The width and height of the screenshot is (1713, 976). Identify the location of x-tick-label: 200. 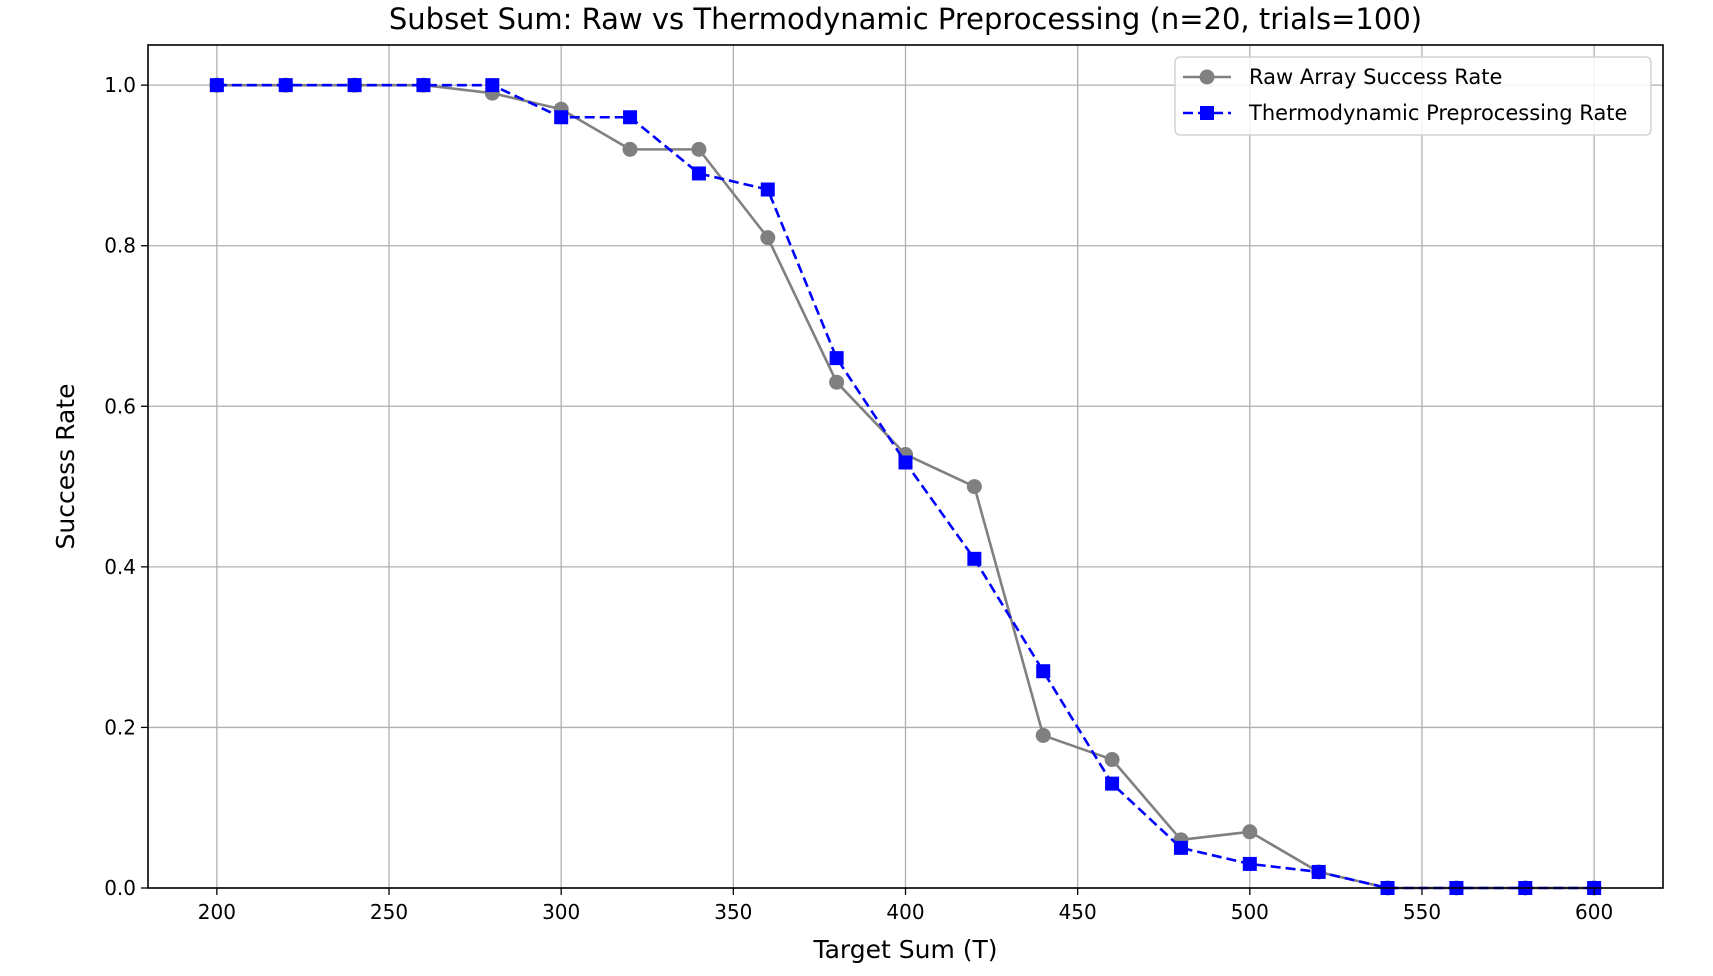
(217, 912).